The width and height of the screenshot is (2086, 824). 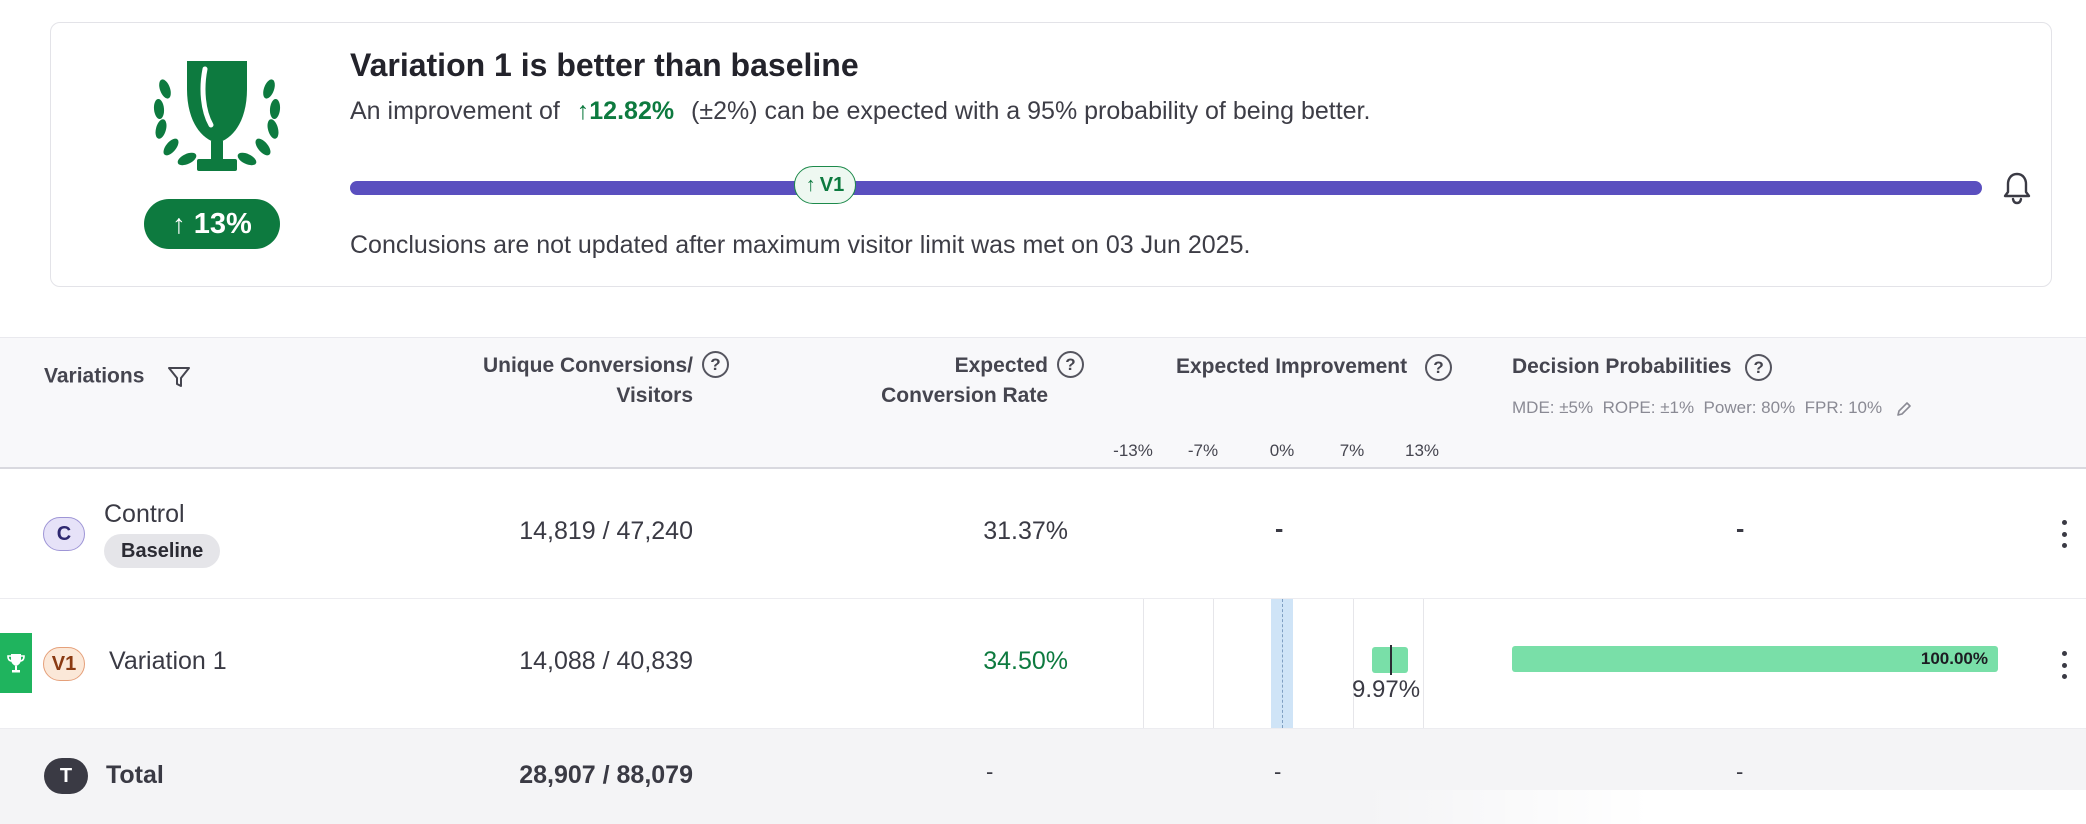 What do you see at coordinates (162, 551) in the screenshot?
I see `baseline-tag: Baseline` at bounding box center [162, 551].